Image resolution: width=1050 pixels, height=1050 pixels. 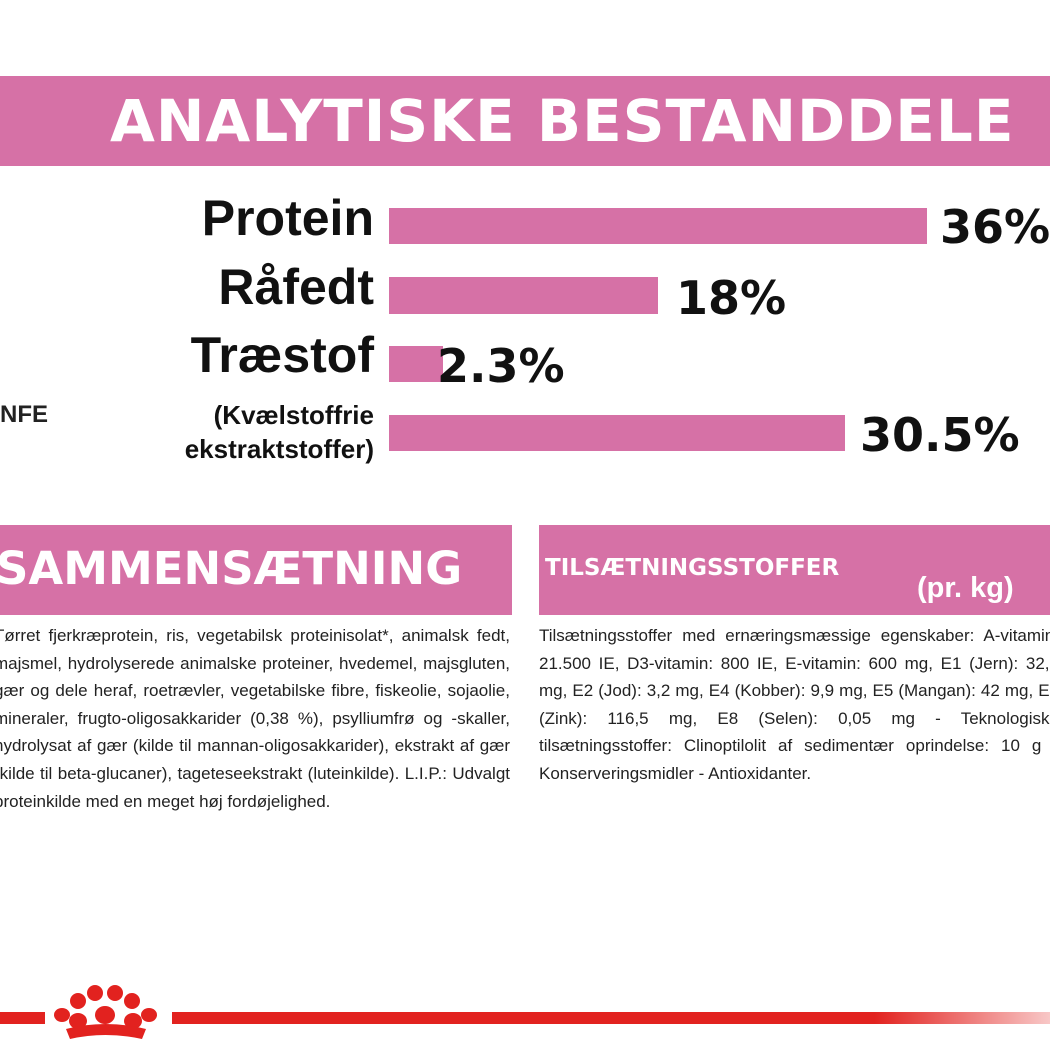 What do you see at coordinates (22, 1018) in the screenshot?
I see `footer-line-left` at bounding box center [22, 1018].